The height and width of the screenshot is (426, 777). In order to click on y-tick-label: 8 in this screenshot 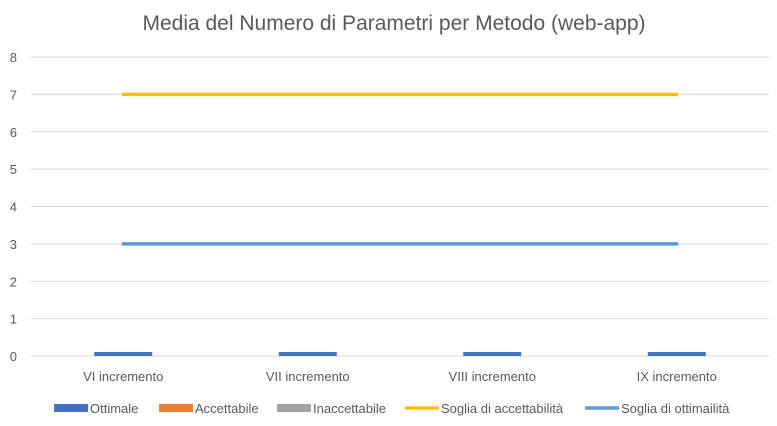, I will do `click(13, 57)`.